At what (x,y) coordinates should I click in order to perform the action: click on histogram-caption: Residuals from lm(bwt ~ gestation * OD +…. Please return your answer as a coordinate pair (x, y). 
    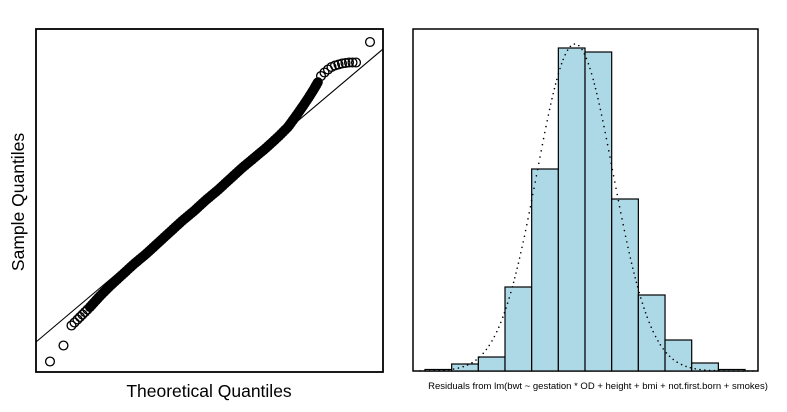
    Looking at the image, I should click on (598, 386).